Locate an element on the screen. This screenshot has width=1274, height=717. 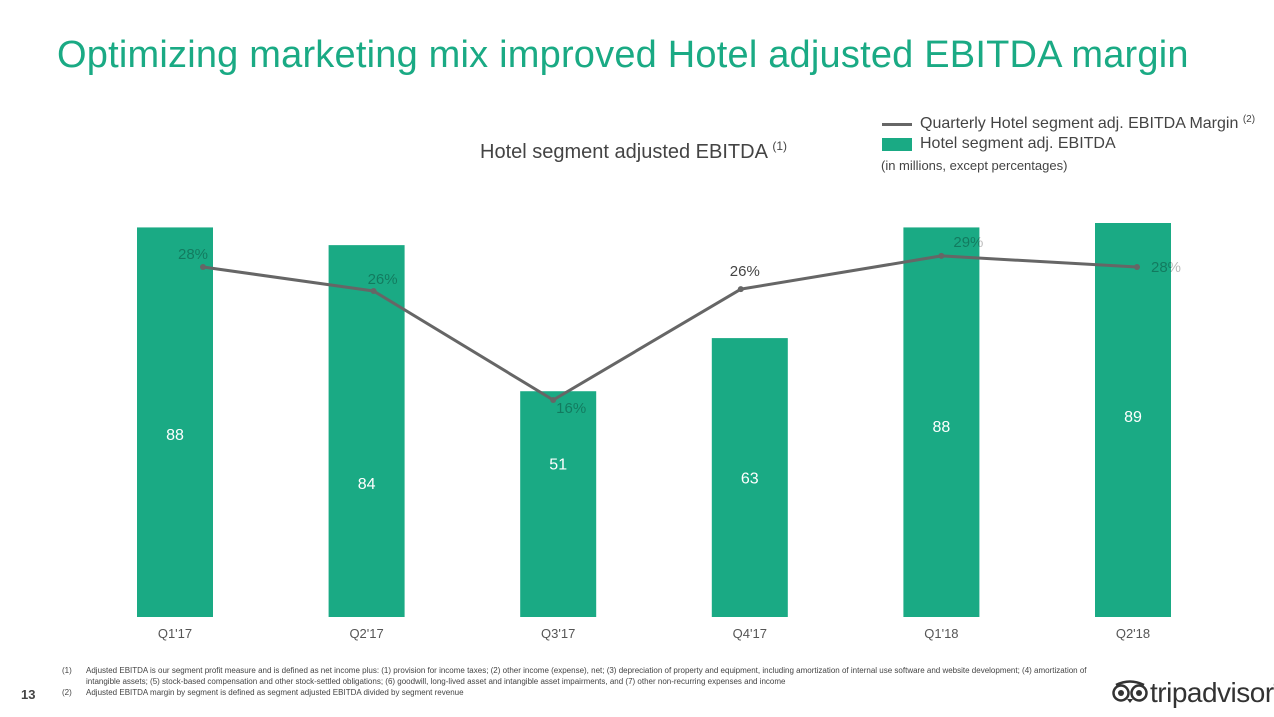
margin-value-label: 16% is located at coordinates (571, 408).